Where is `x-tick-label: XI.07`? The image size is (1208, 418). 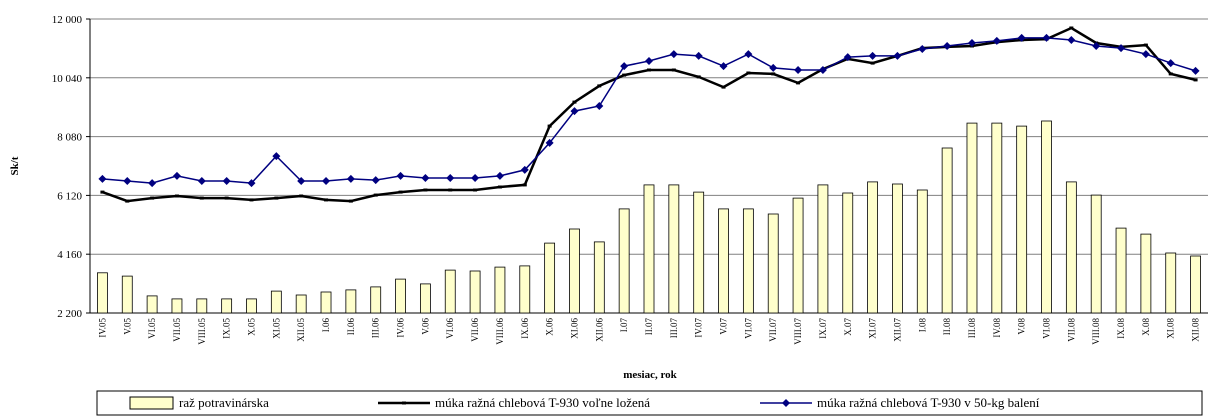 x-tick-label: XI.07 is located at coordinates (873, 328).